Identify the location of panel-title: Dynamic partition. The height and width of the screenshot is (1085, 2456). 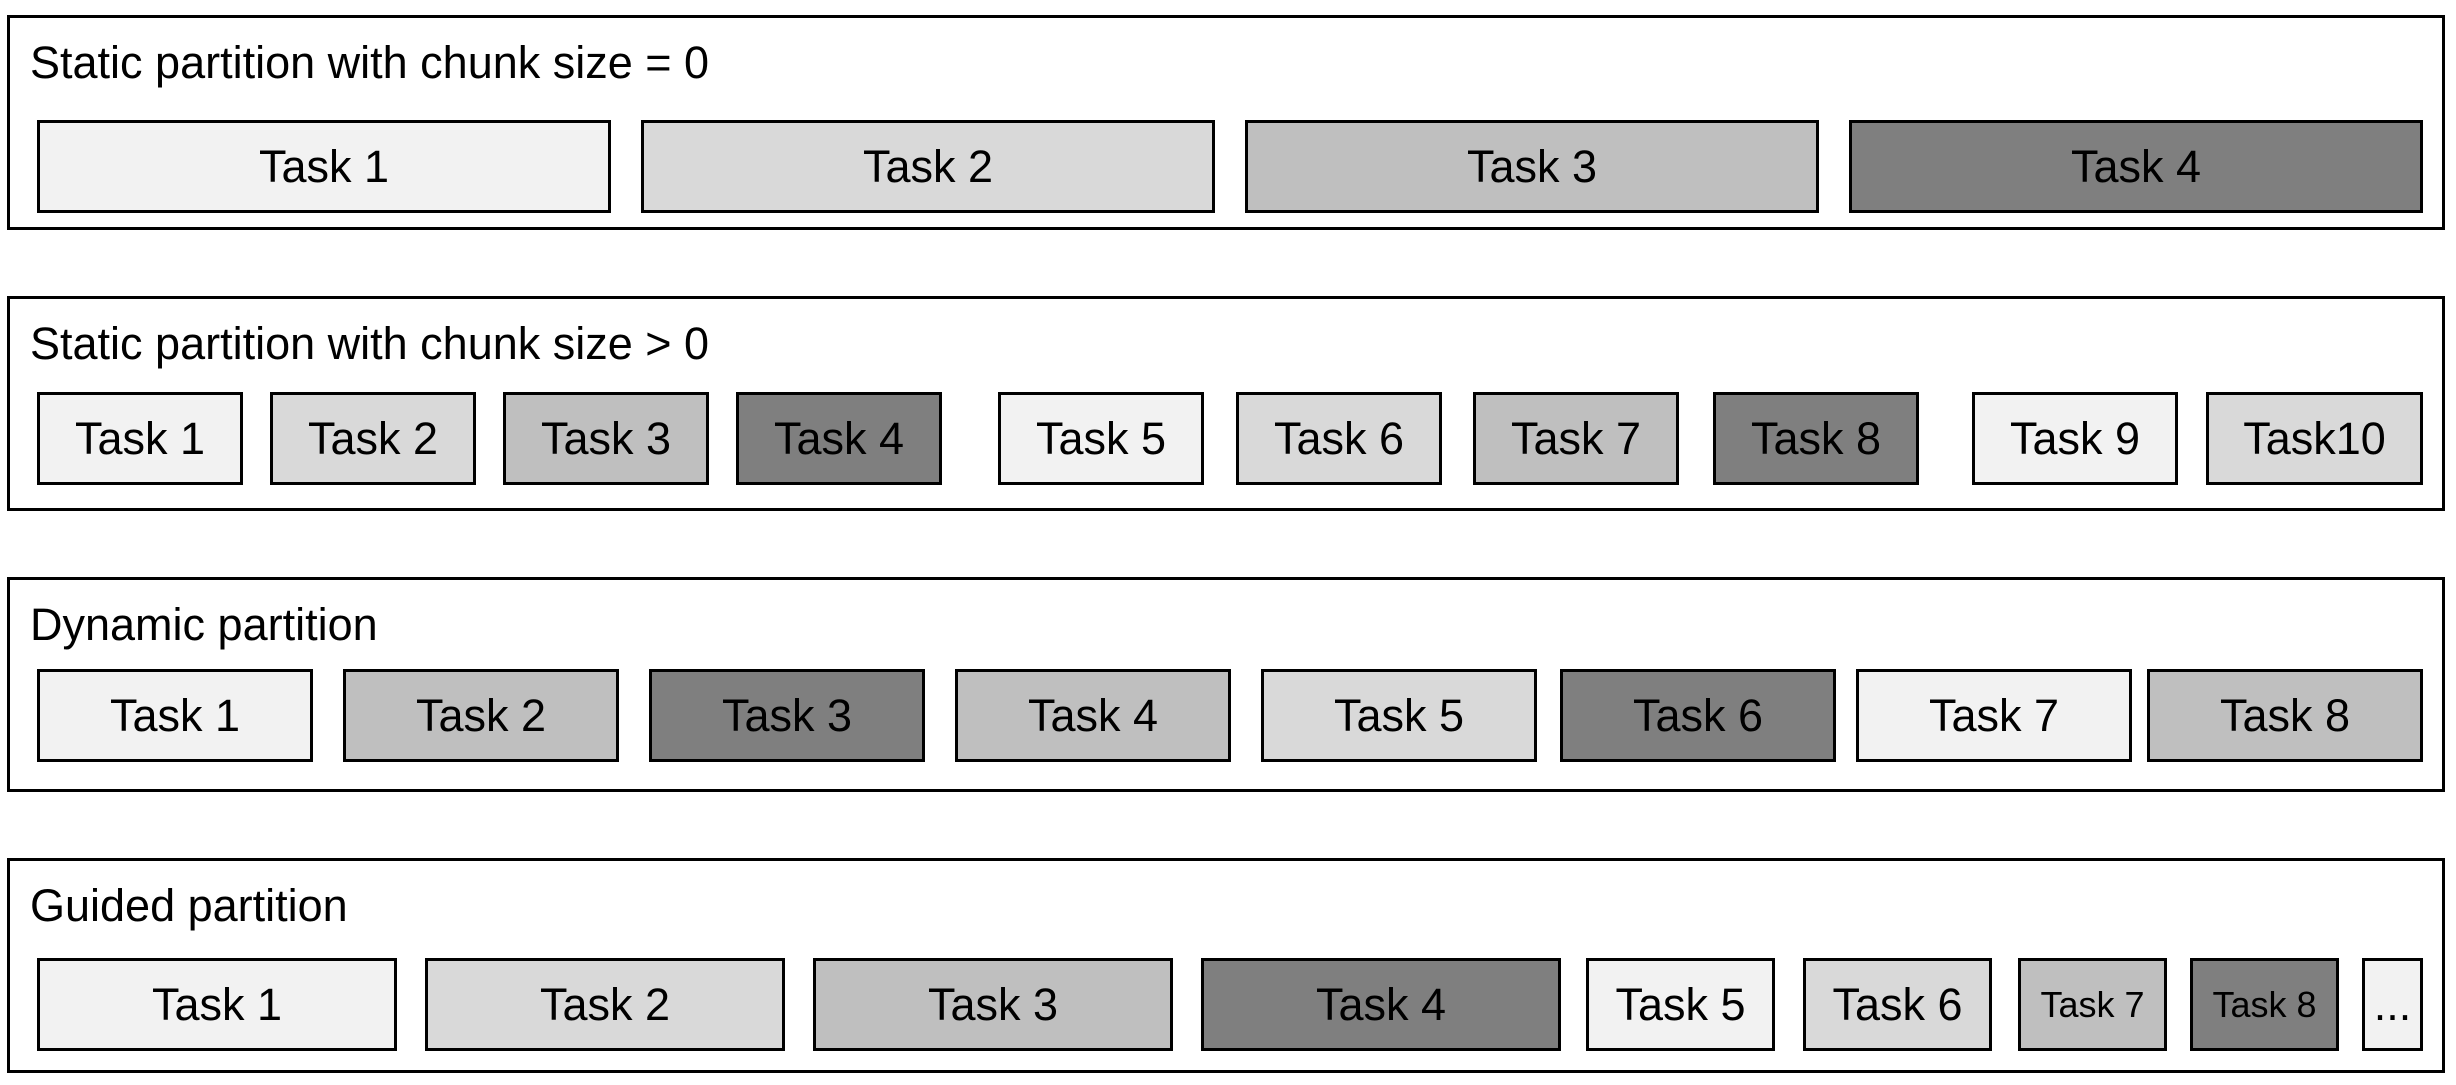
(204, 624).